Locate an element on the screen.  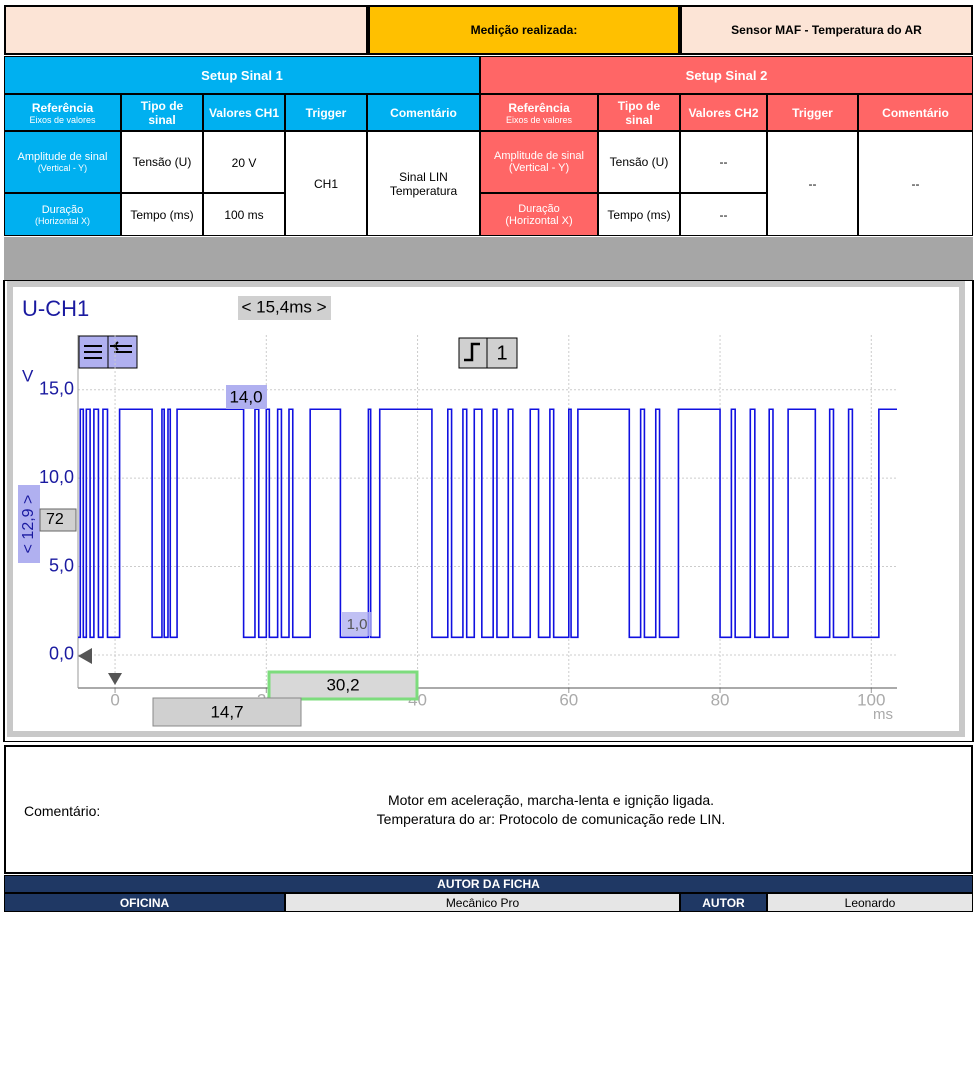
author-label: AUTOR is located at coordinates (723, 902).